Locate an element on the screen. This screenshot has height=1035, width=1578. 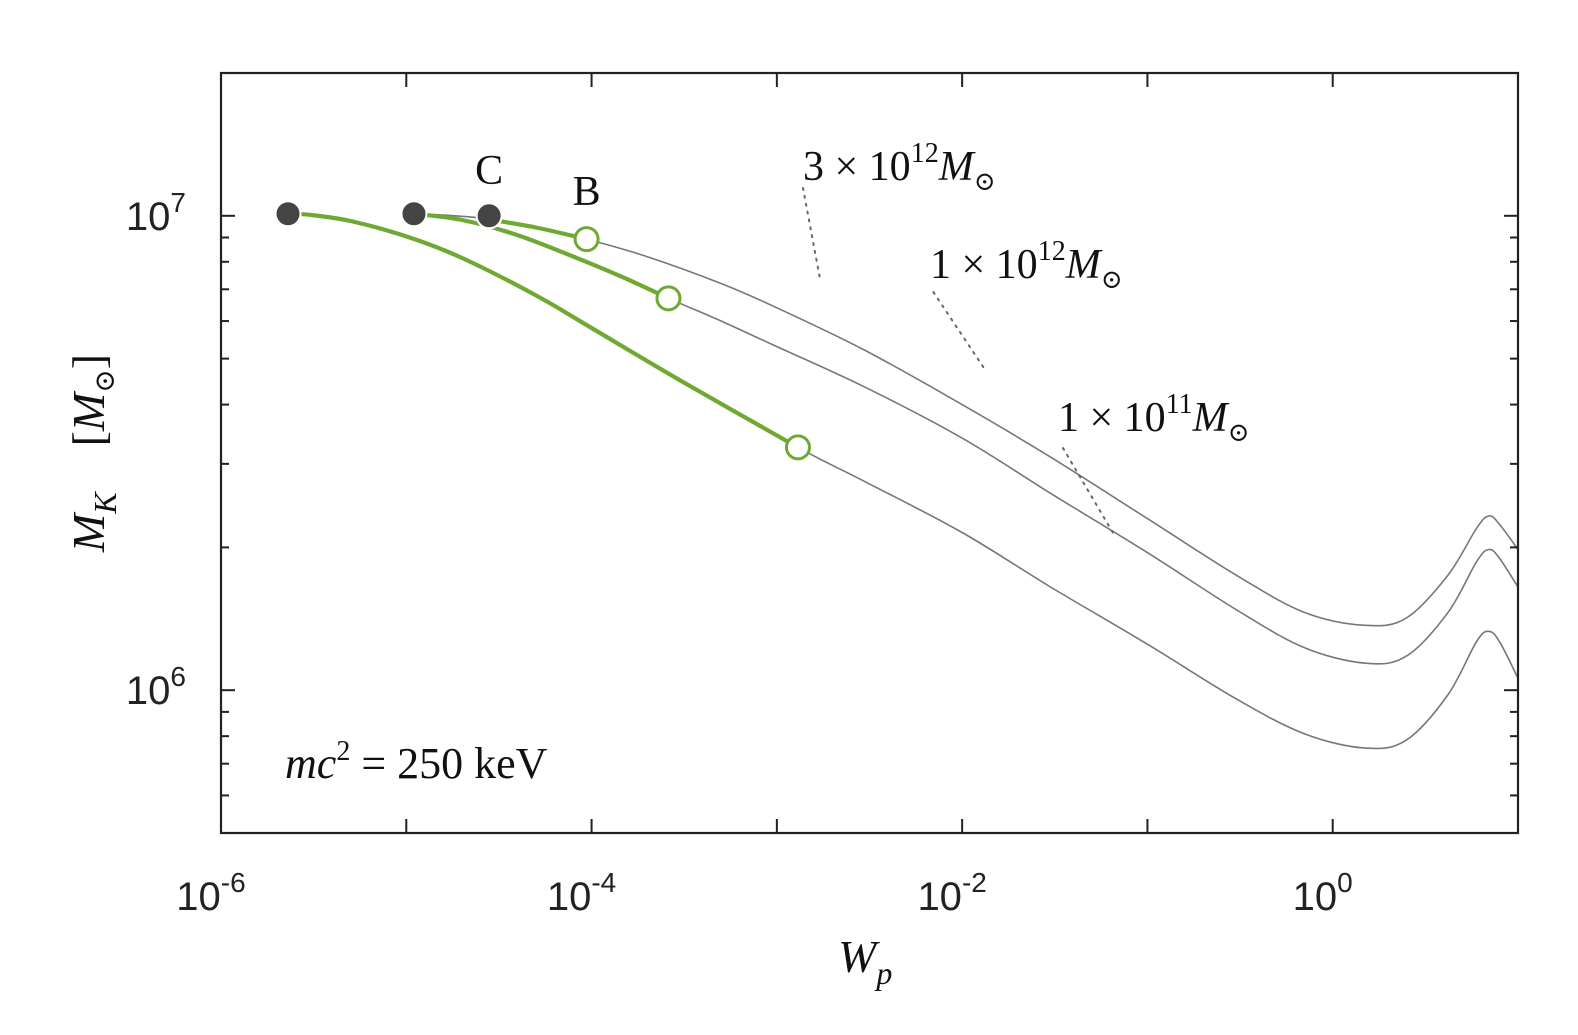
y-axis-unit-sub: ⊙ is located at coordinates (105, 380).